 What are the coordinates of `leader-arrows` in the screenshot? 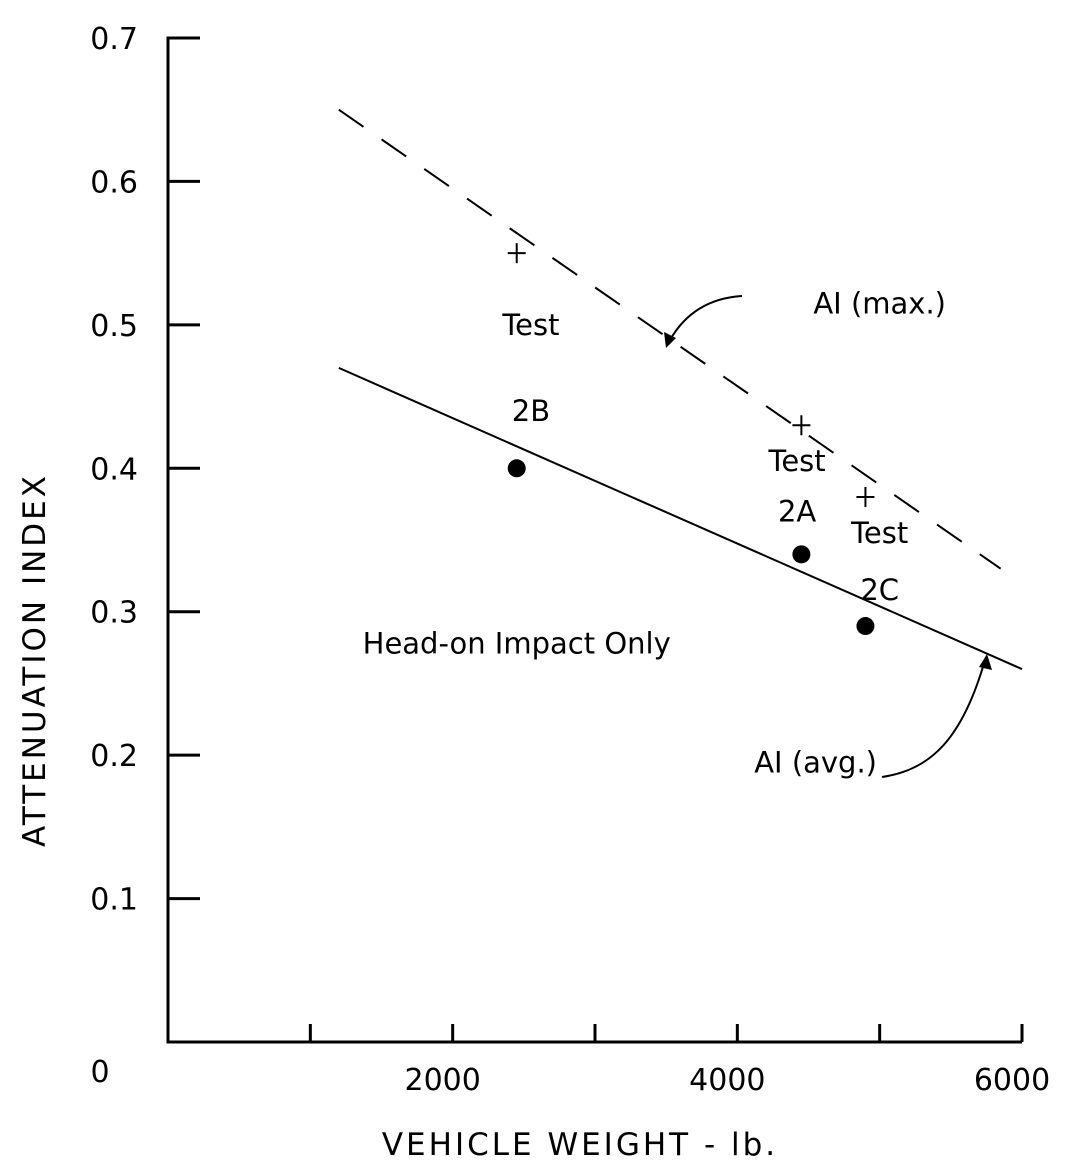 It's located at (828, 536).